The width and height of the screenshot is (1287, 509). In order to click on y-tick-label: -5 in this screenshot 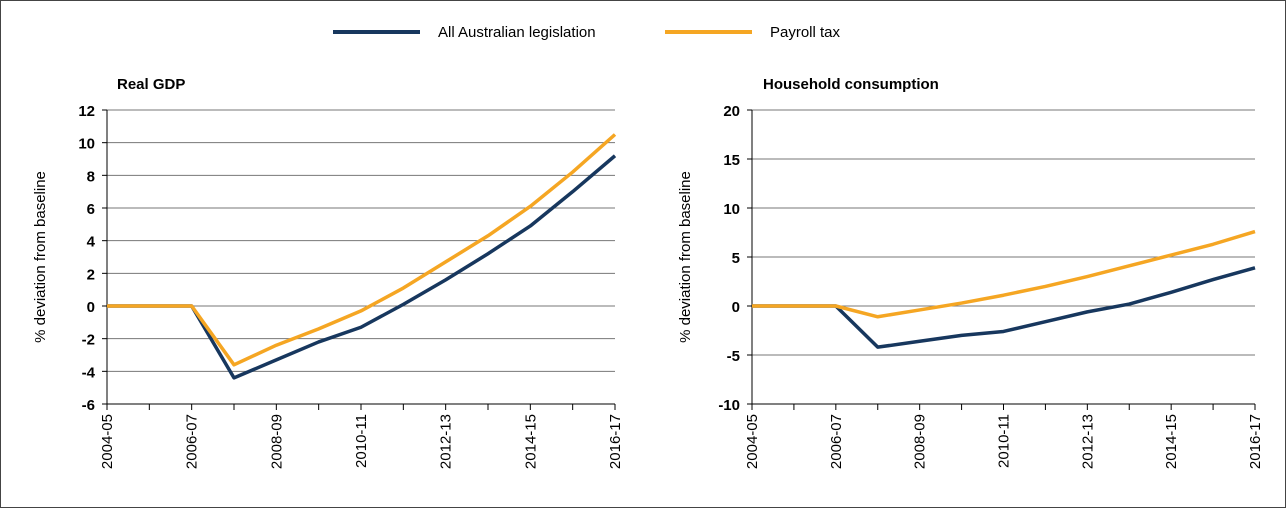, I will do `click(733, 356)`.